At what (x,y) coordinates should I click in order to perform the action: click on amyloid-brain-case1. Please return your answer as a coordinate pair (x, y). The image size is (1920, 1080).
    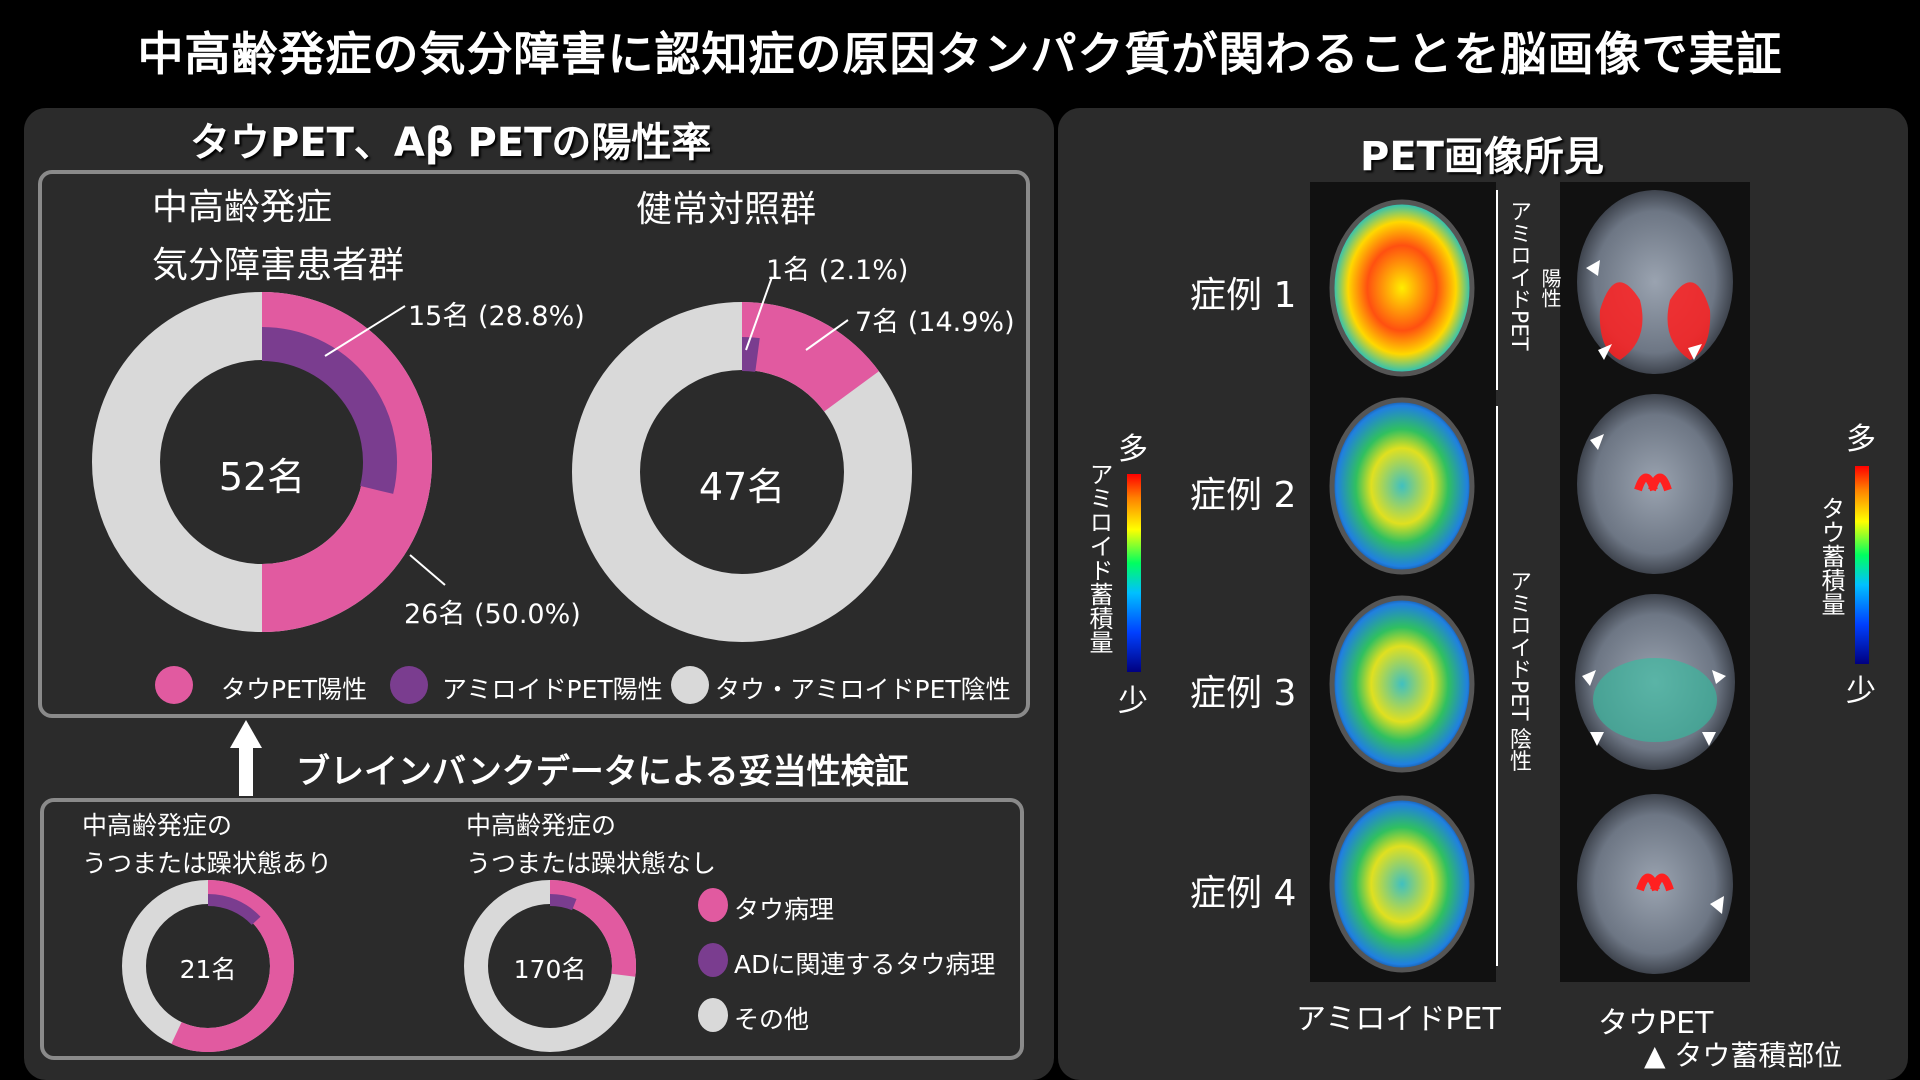
    Looking at the image, I should click on (1402, 288).